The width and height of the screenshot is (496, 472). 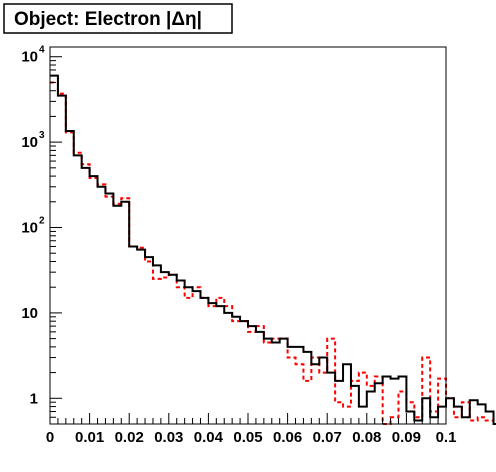 What do you see at coordinates (34, 398) in the screenshot?
I see `y-tick-label: 1` at bounding box center [34, 398].